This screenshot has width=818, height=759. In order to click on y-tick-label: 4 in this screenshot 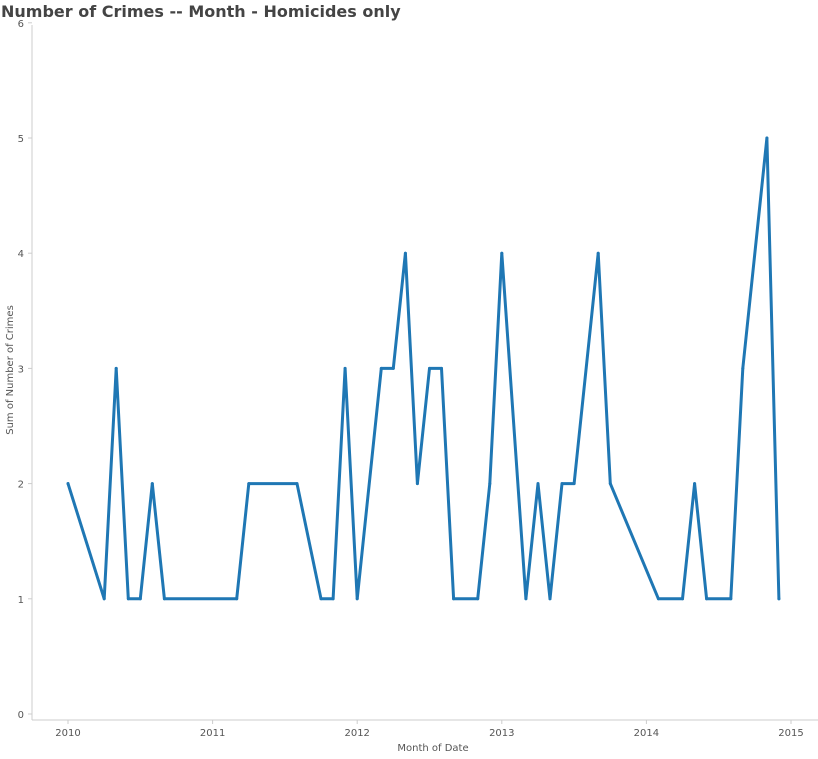, I will do `click(21, 254)`.